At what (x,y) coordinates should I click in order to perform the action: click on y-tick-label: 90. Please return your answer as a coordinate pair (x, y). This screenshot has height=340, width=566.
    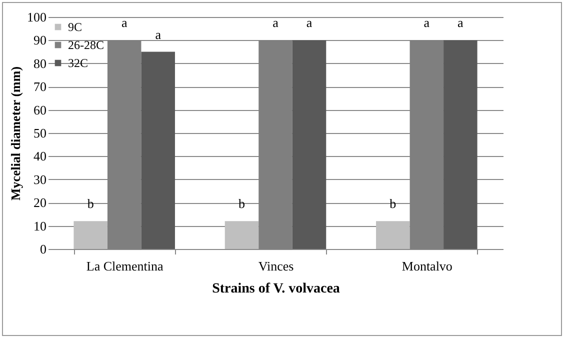
    Looking at the image, I should click on (40, 40).